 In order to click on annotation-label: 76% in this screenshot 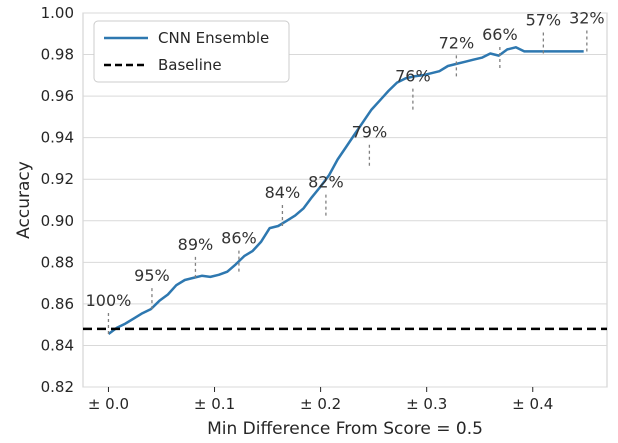, I will do `click(413, 76)`.